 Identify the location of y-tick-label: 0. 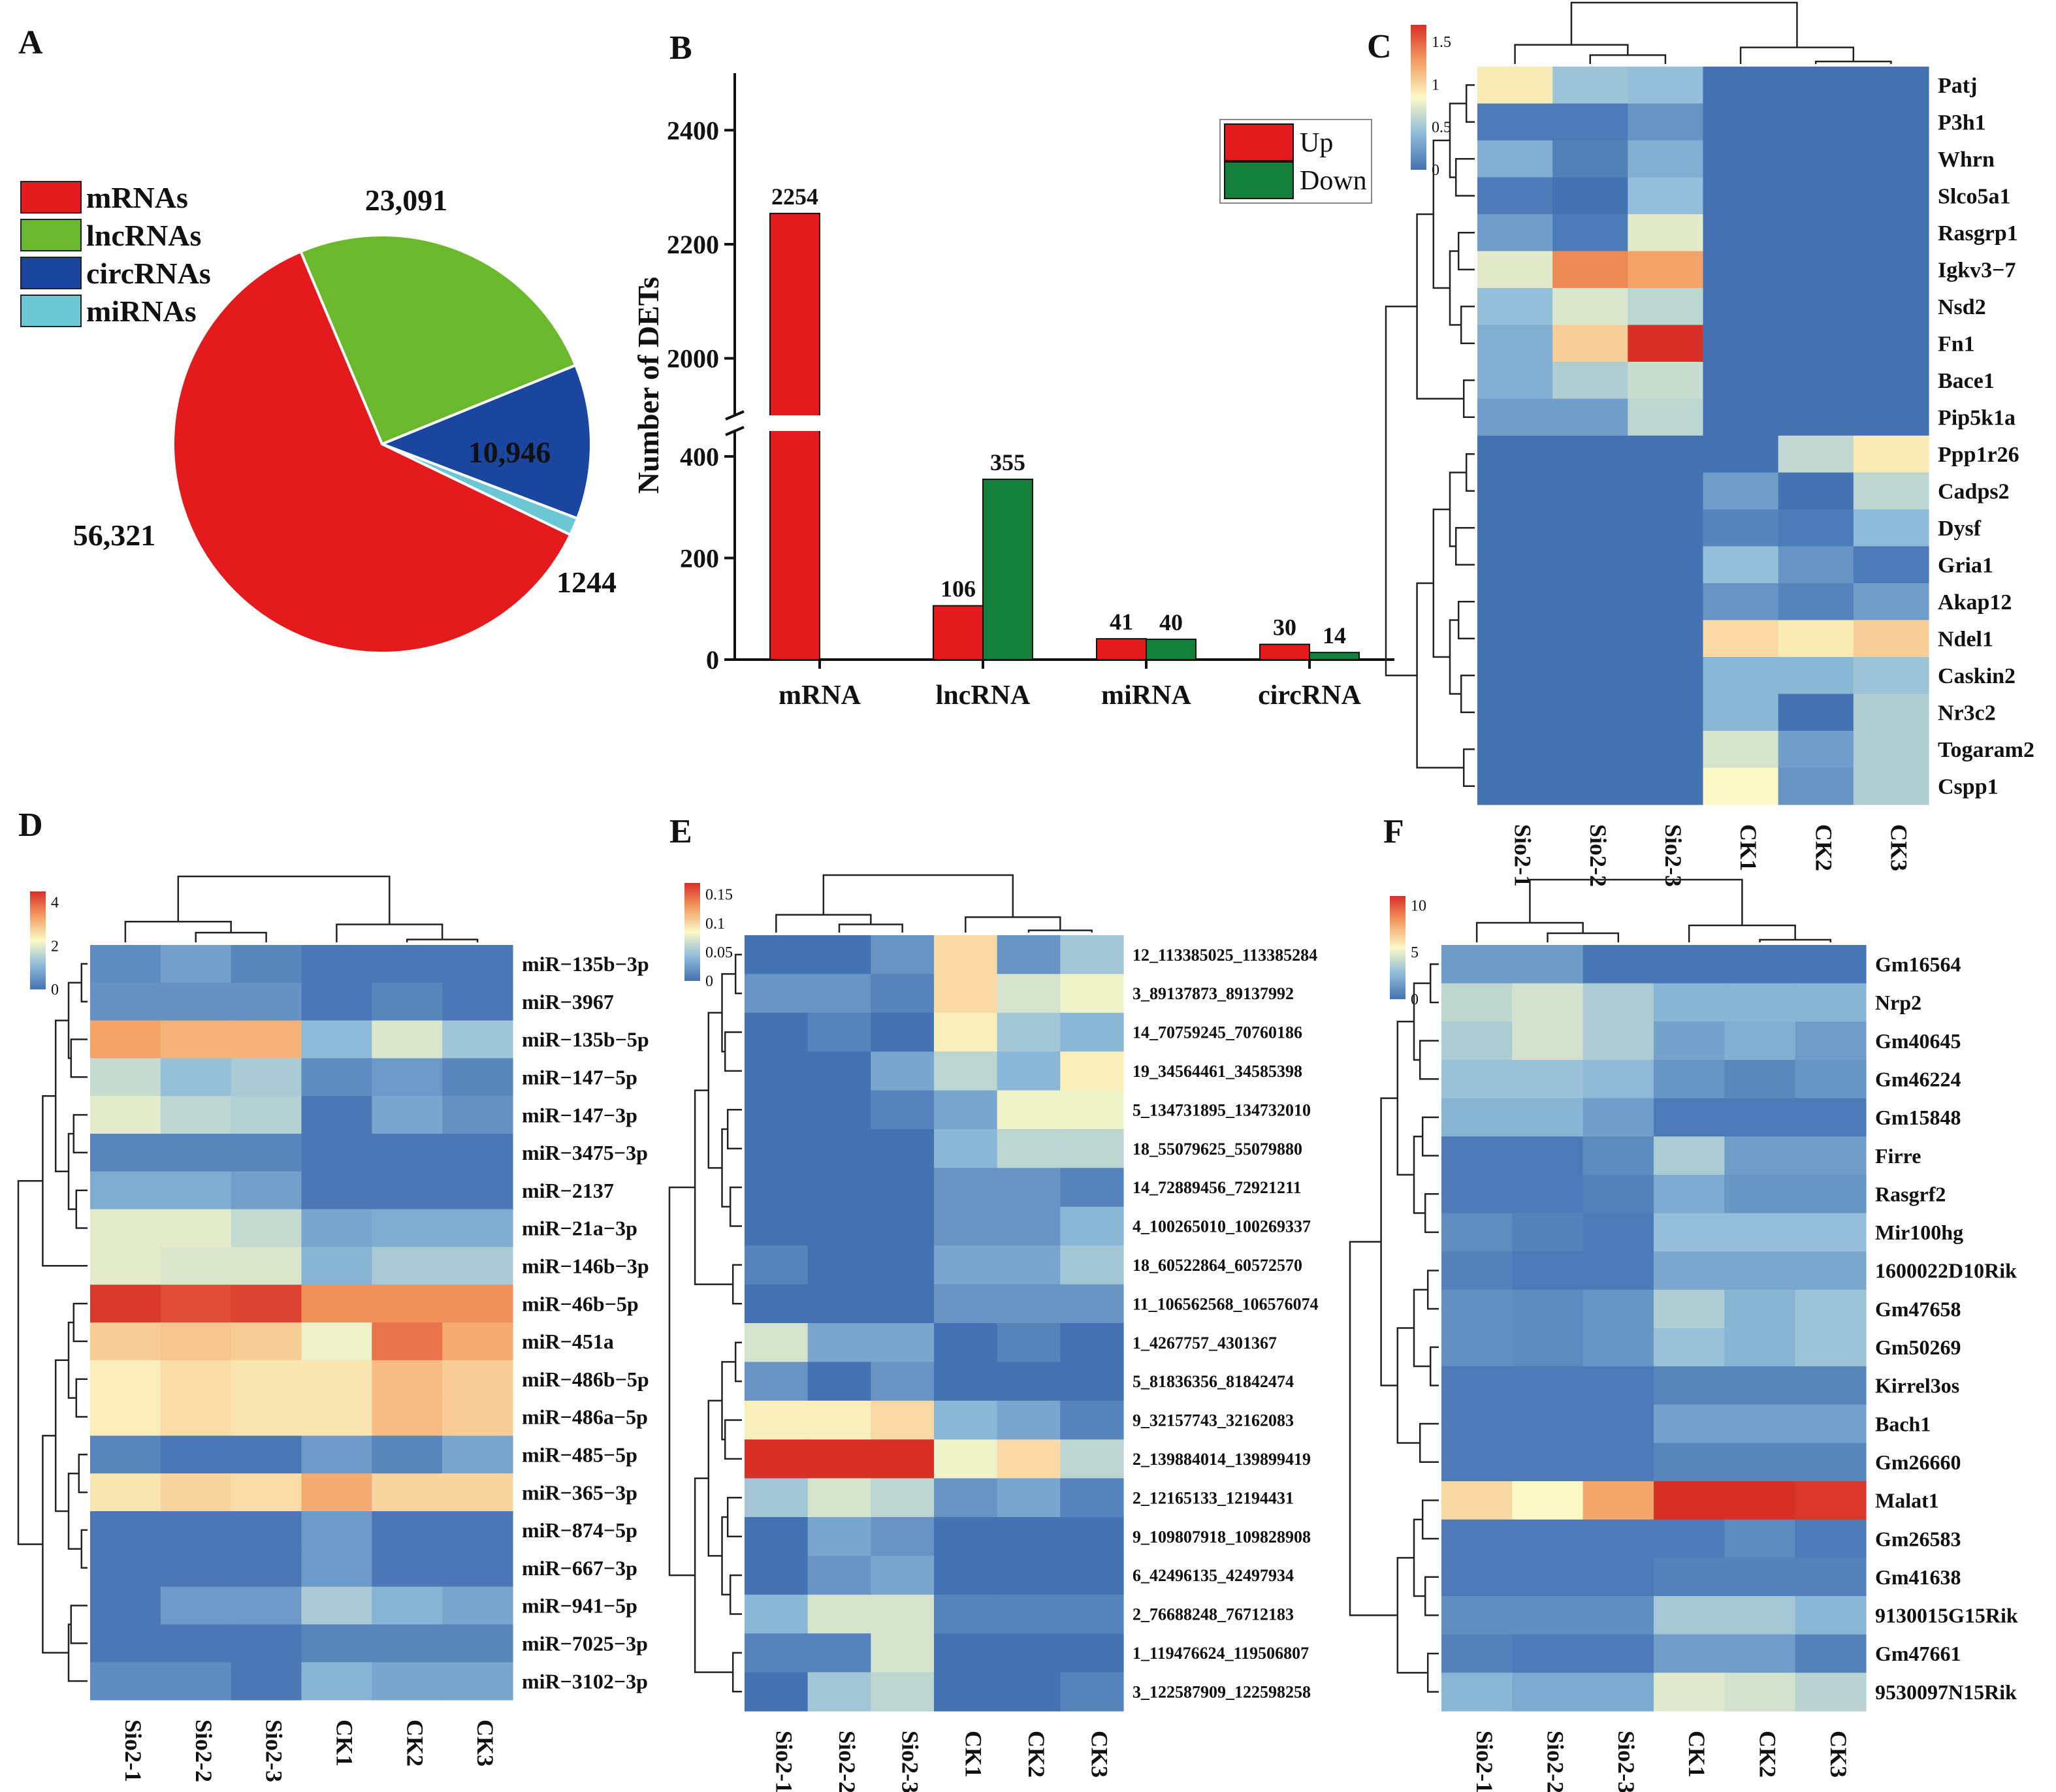
(712, 660).